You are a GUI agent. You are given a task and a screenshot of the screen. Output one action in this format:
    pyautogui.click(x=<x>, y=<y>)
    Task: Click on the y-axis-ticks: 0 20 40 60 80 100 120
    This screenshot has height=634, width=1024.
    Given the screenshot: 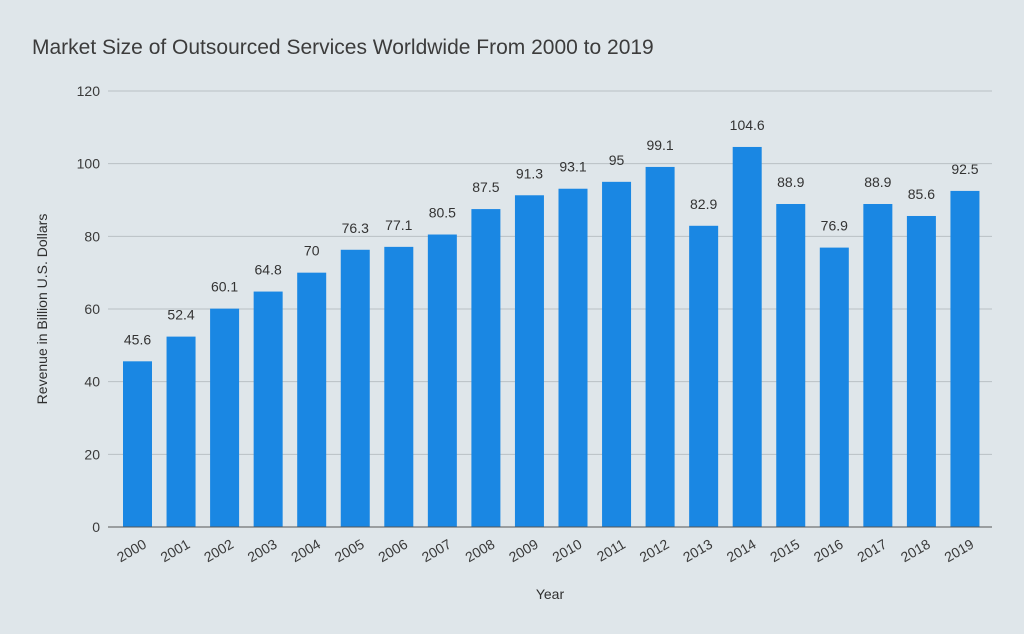 What is the action you would take?
    pyautogui.click(x=89, y=309)
    